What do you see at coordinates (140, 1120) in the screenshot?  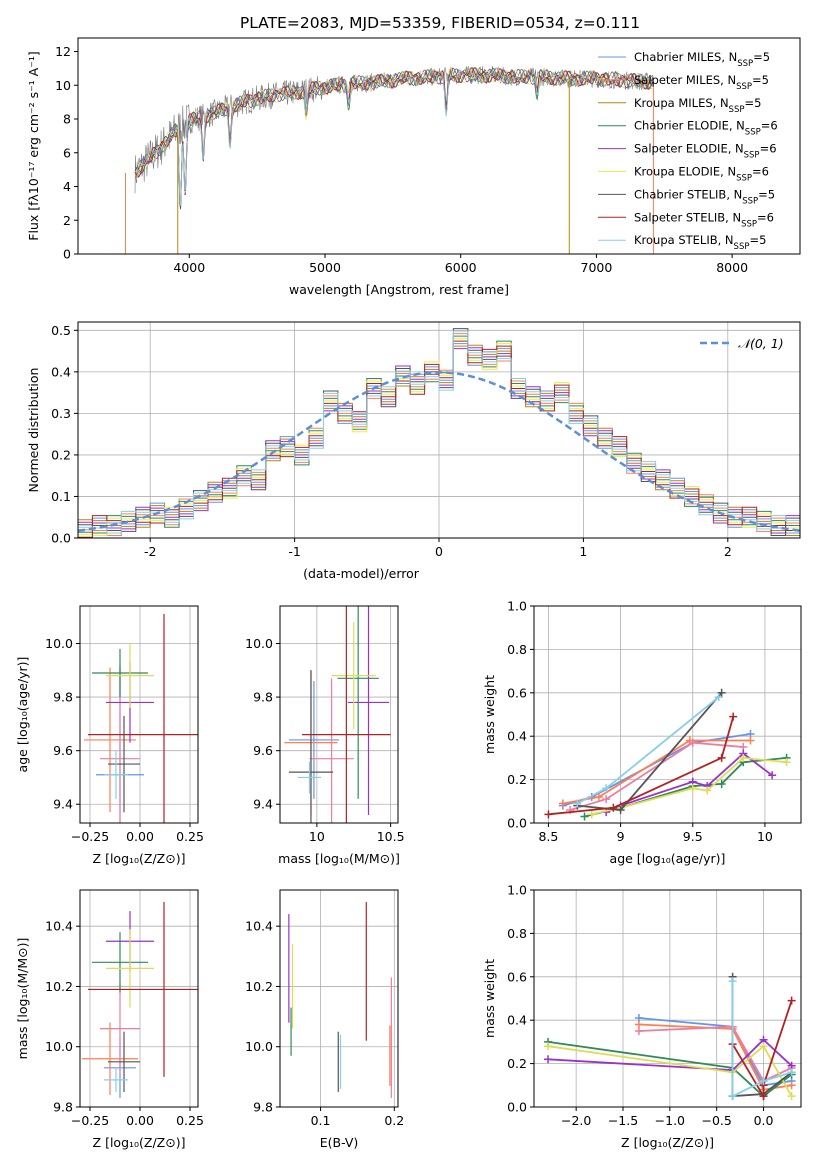 I see `x-tick-label: 0.00` at bounding box center [140, 1120].